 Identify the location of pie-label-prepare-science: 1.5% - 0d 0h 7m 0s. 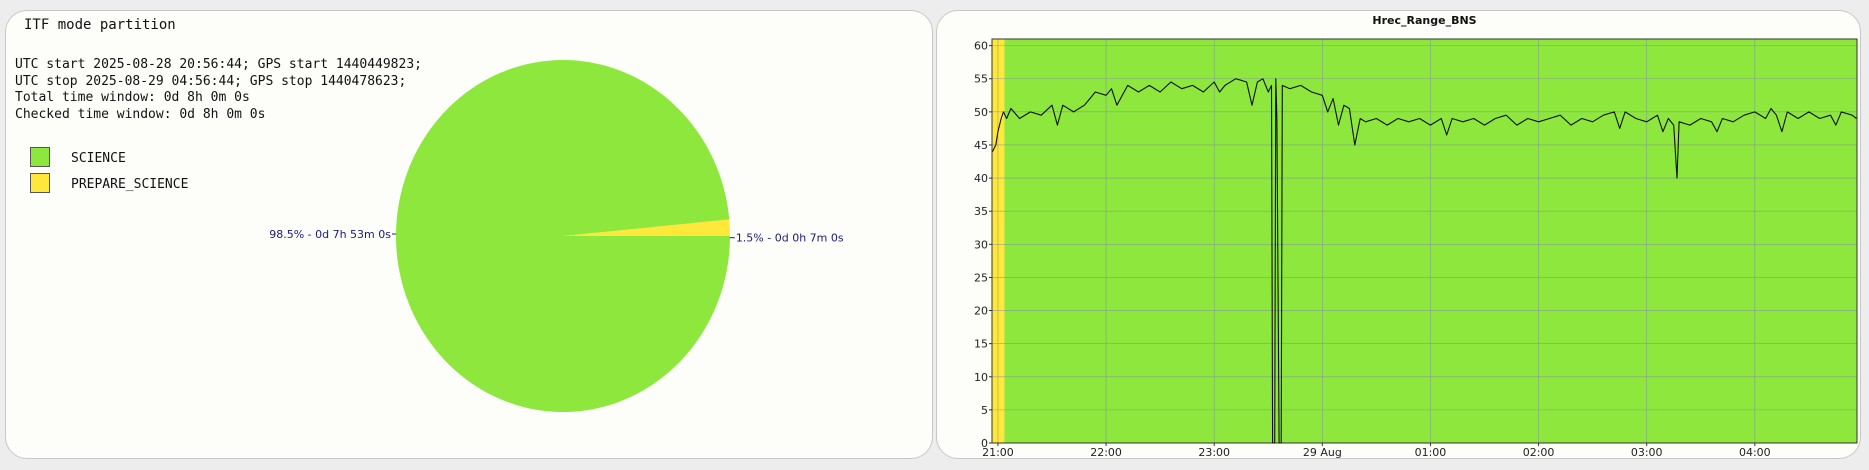
(790, 238).